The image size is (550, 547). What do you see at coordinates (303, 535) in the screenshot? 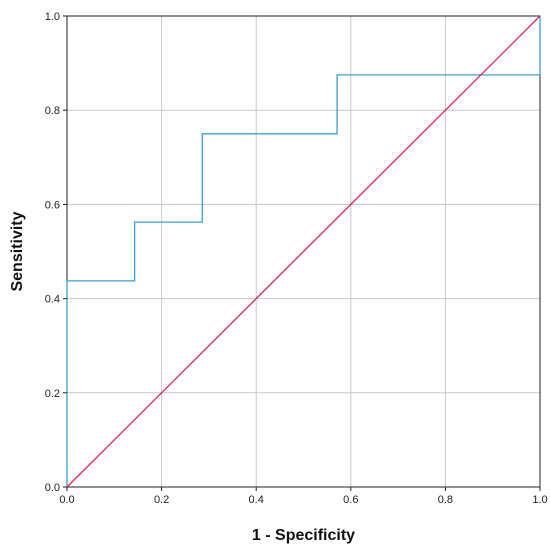
I see `x-axis-title: 1 - Specificity` at bounding box center [303, 535].